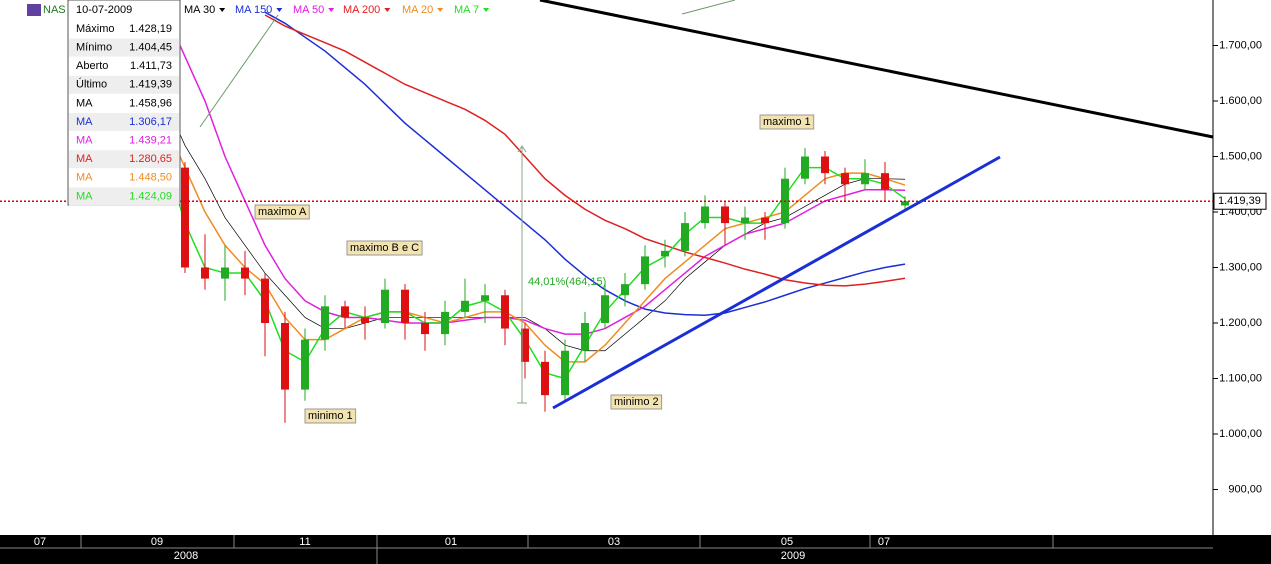  I want to click on annotation: maximo 1, so click(787, 122).